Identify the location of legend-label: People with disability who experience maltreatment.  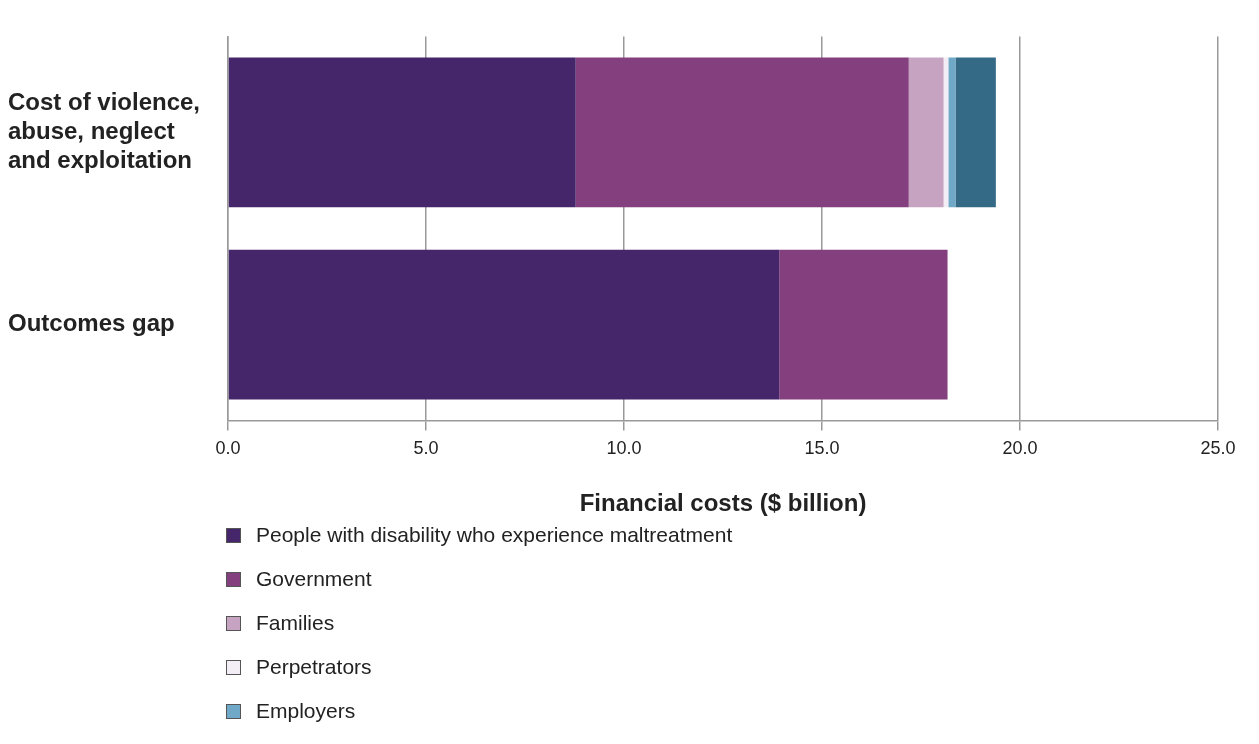
(494, 535).